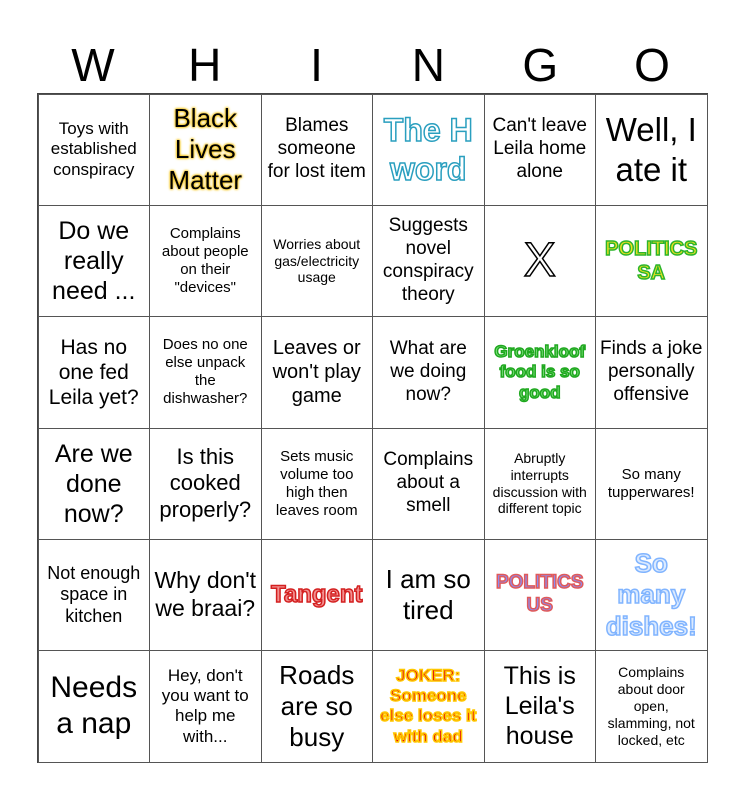  I want to click on cell-text: I am so tired, so click(428, 594).